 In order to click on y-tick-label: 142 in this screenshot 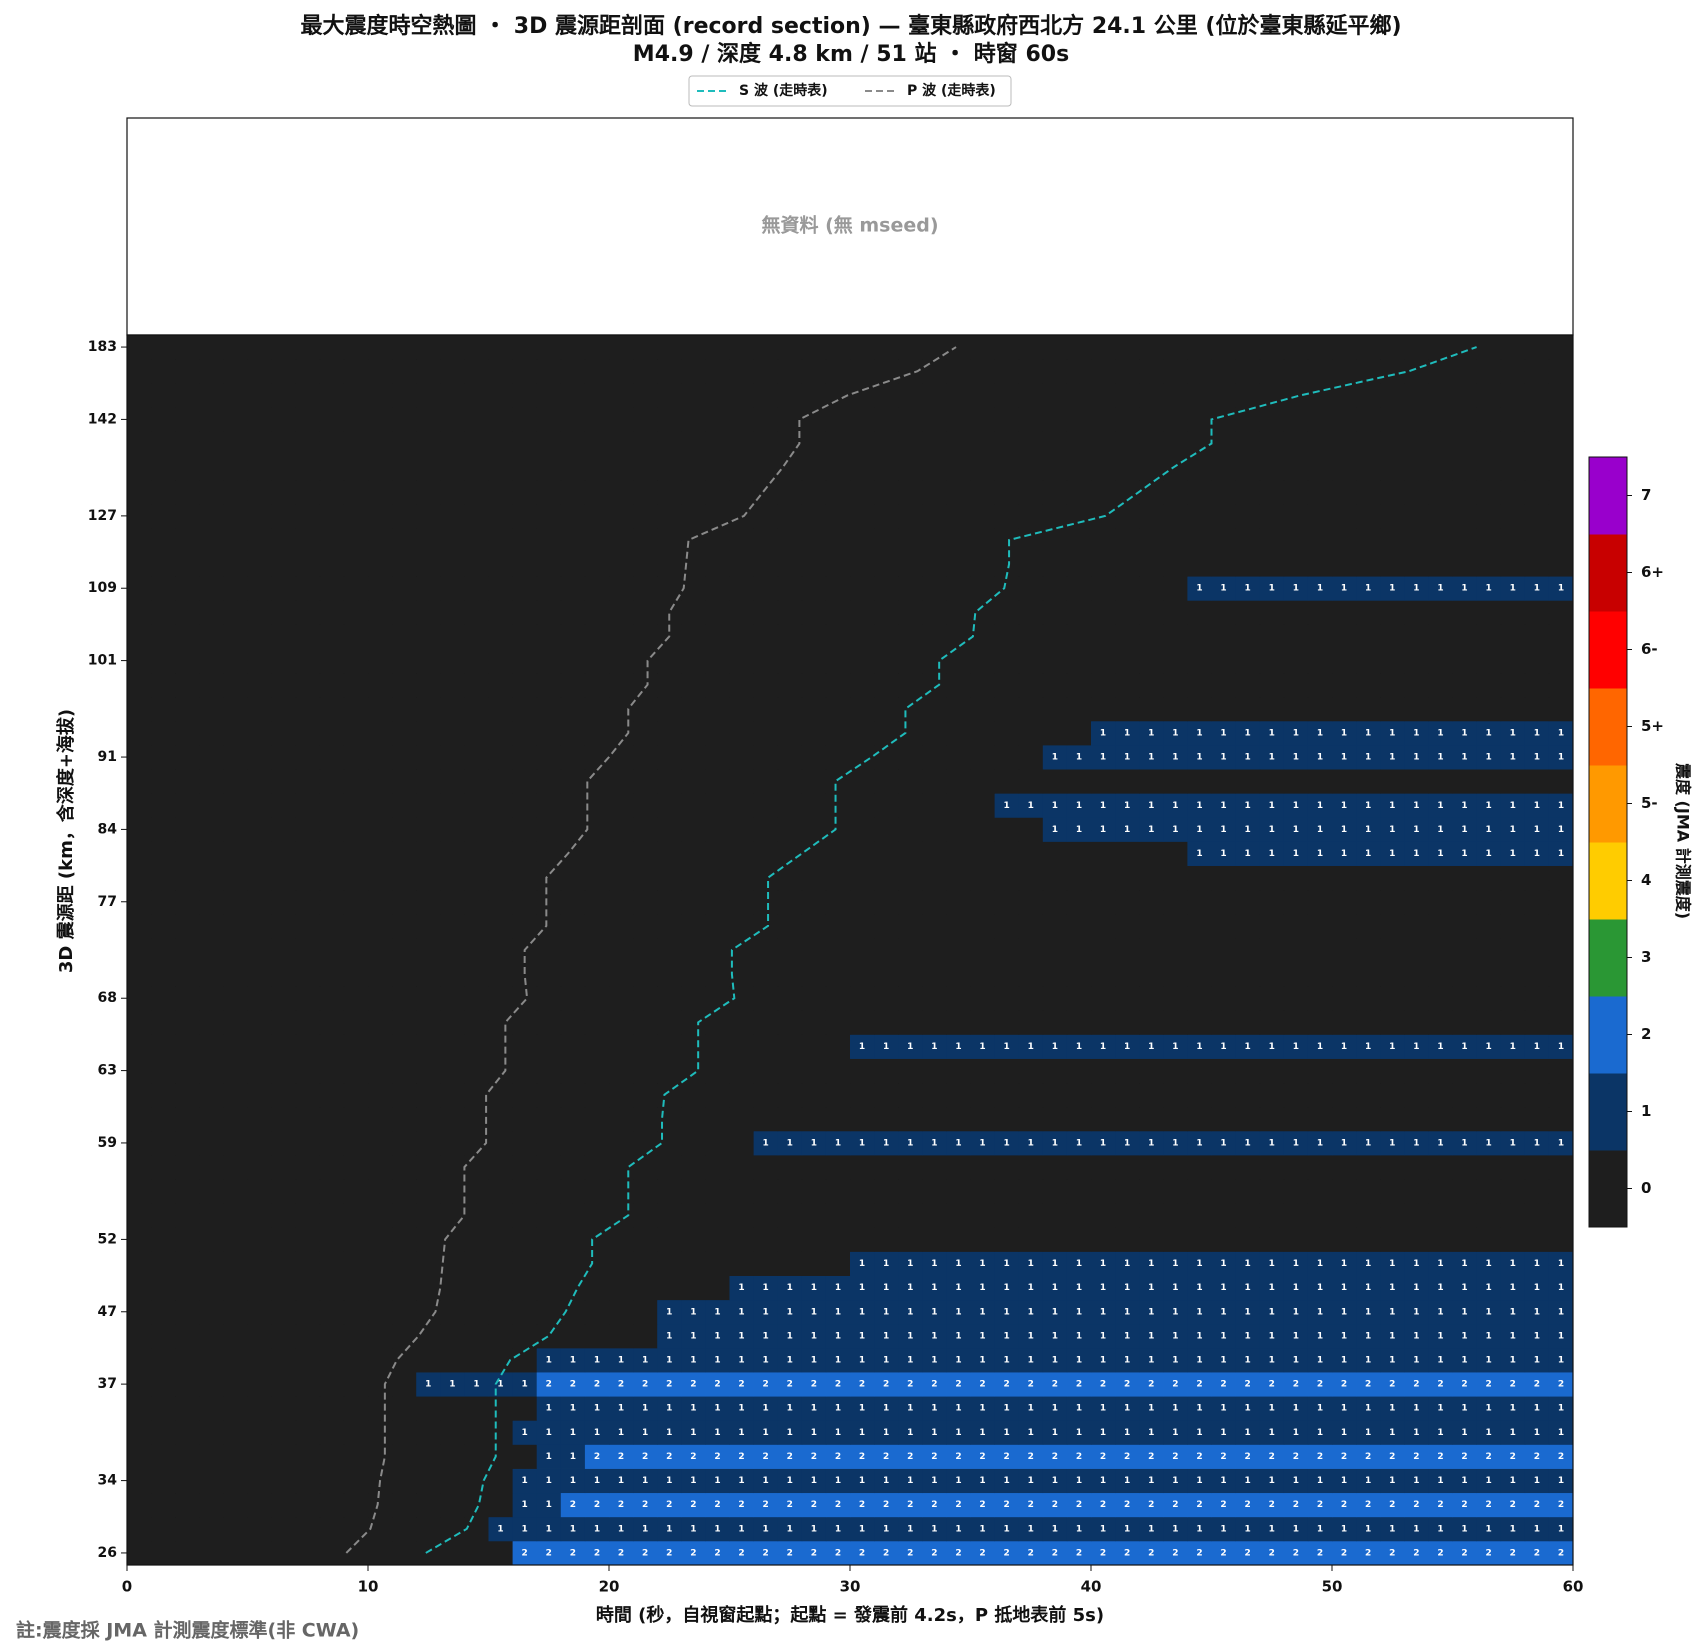, I will do `click(102, 419)`.